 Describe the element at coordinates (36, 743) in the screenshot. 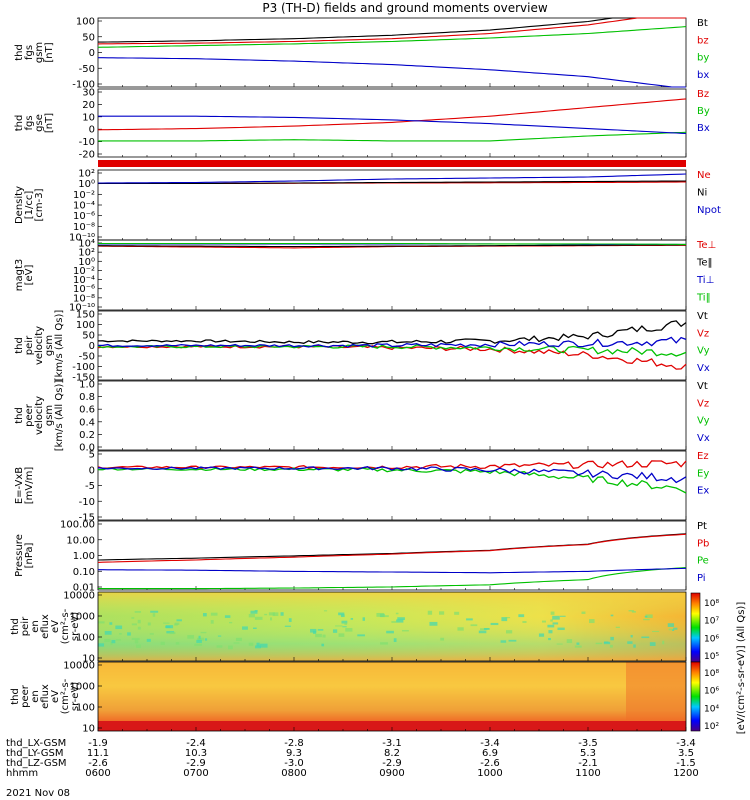

I see `coord-row-label: thd_LX-GSM` at that location.